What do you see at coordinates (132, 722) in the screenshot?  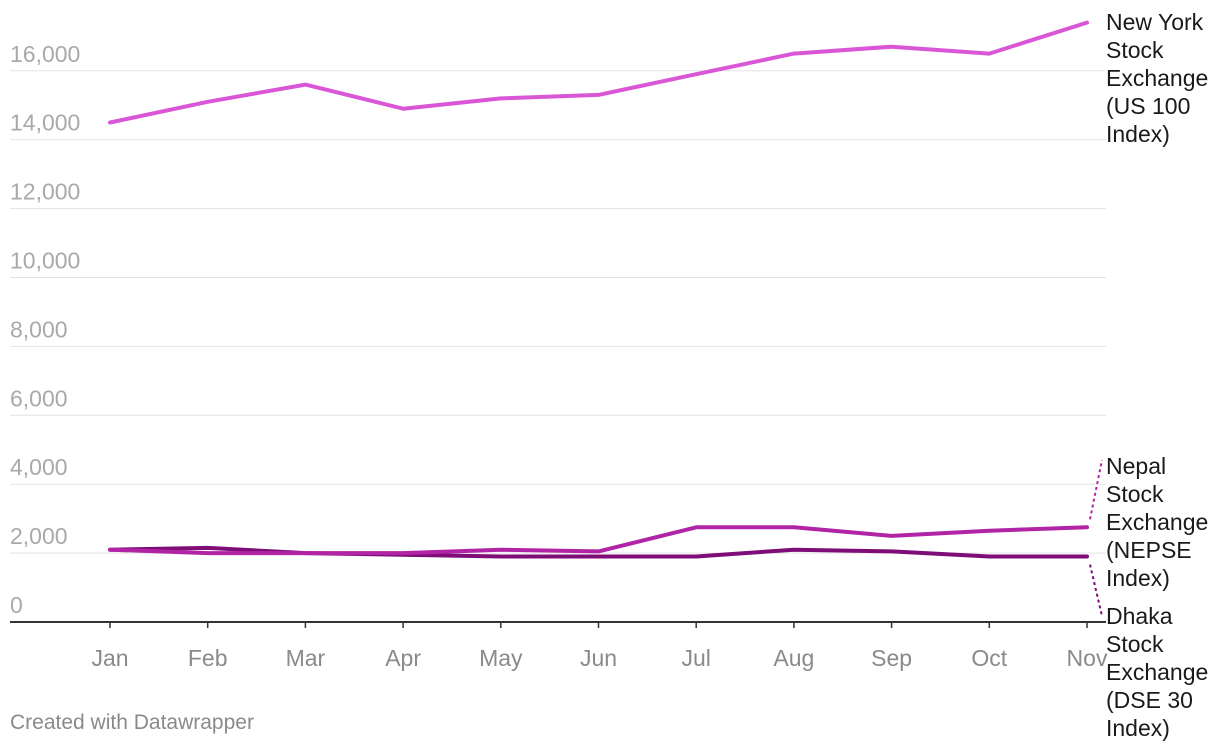 I see `datawrapper-credit: Created with Datawrapper` at bounding box center [132, 722].